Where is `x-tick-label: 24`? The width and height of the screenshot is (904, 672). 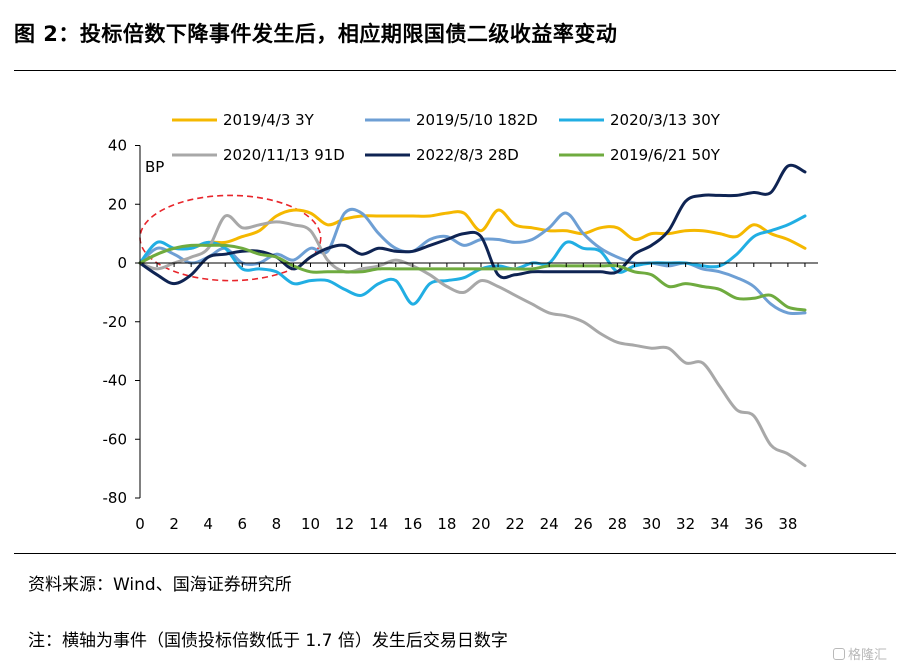 x-tick-label: 24 is located at coordinates (549, 524).